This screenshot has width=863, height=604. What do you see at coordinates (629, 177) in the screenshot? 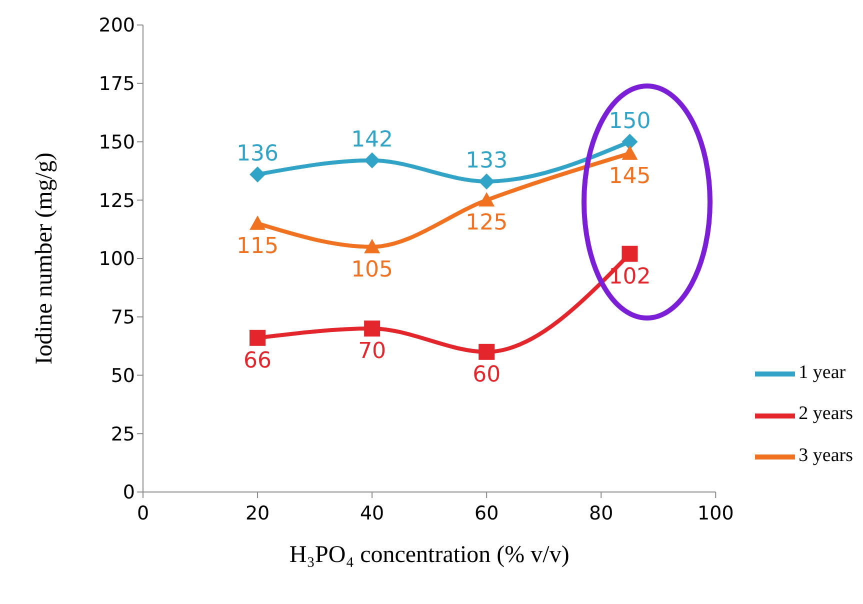
I see `data-label: 145` at bounding box center [629, 177].